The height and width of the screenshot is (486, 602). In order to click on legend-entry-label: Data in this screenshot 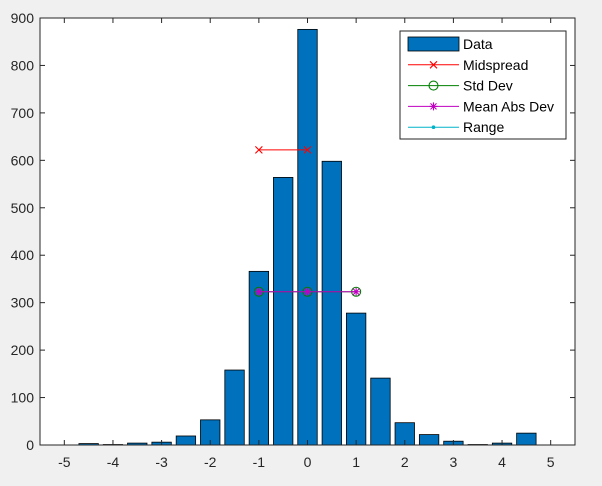, I will do `click(478, 44)`.